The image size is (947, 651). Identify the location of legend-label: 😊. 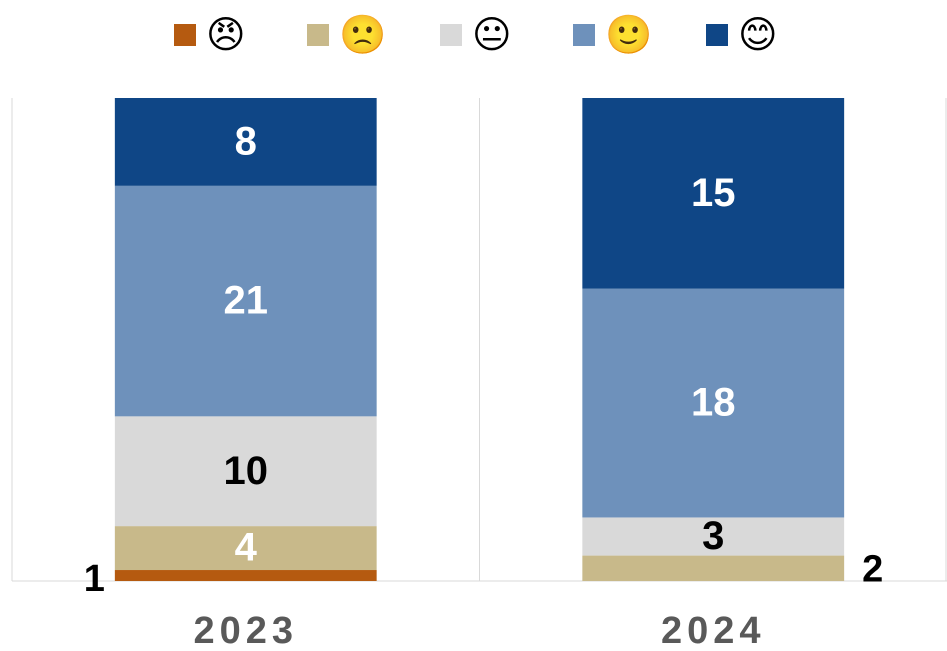
(758, 35).